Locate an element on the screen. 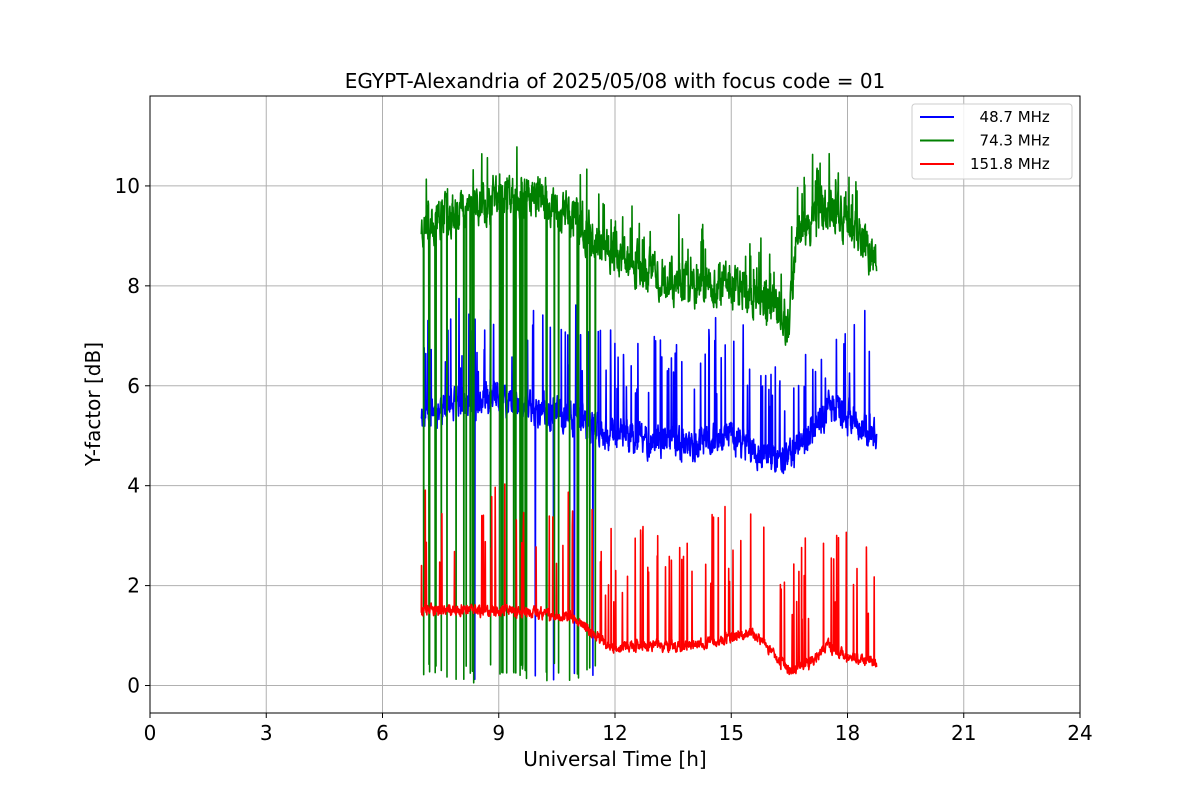 This screenshot has height=804, width=1200. x-tick-label: 3 is located at coordinates (266, 733).